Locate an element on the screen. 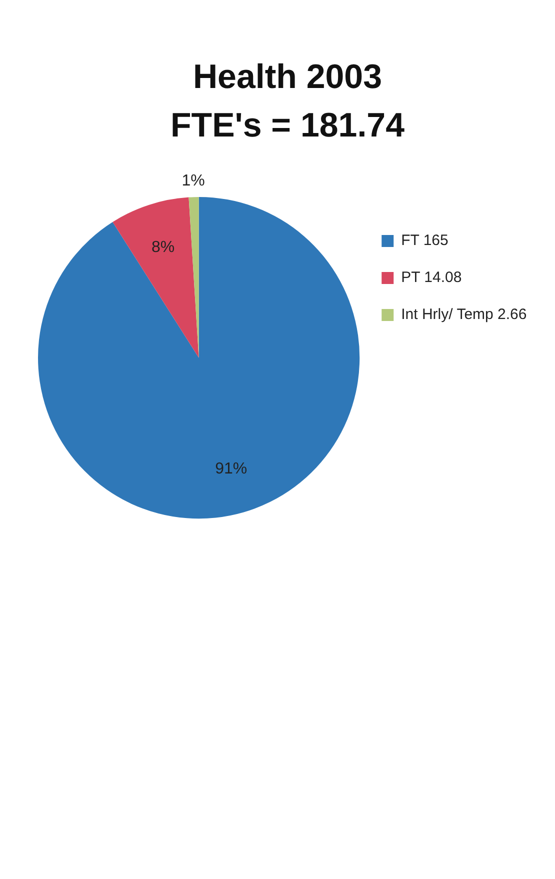 Image resolution: width=555 pixels, height=879 pixels. legend-label: PT 14.08 is located at coordinates (431, 277).